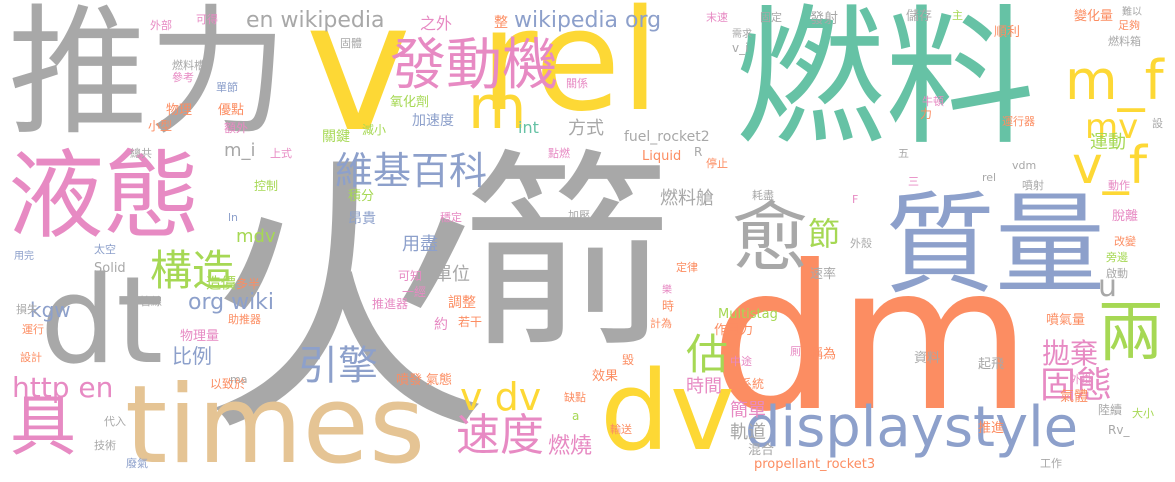 Image resolution: width=1175 pixels, height=482 pixels. I want to click on word-m_f: m_f, so click(1114, 80).